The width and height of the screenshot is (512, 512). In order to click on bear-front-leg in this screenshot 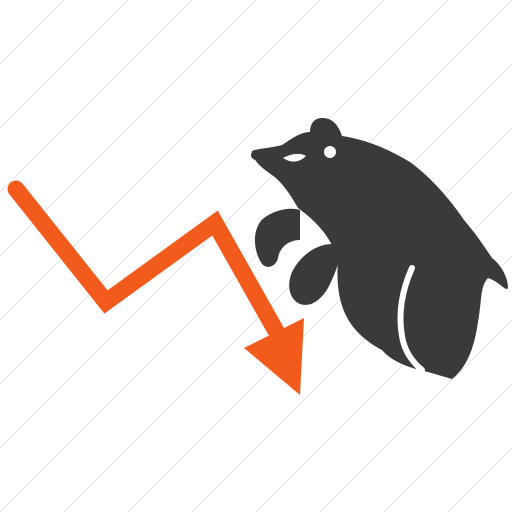, I will do `click(314, 274)`.